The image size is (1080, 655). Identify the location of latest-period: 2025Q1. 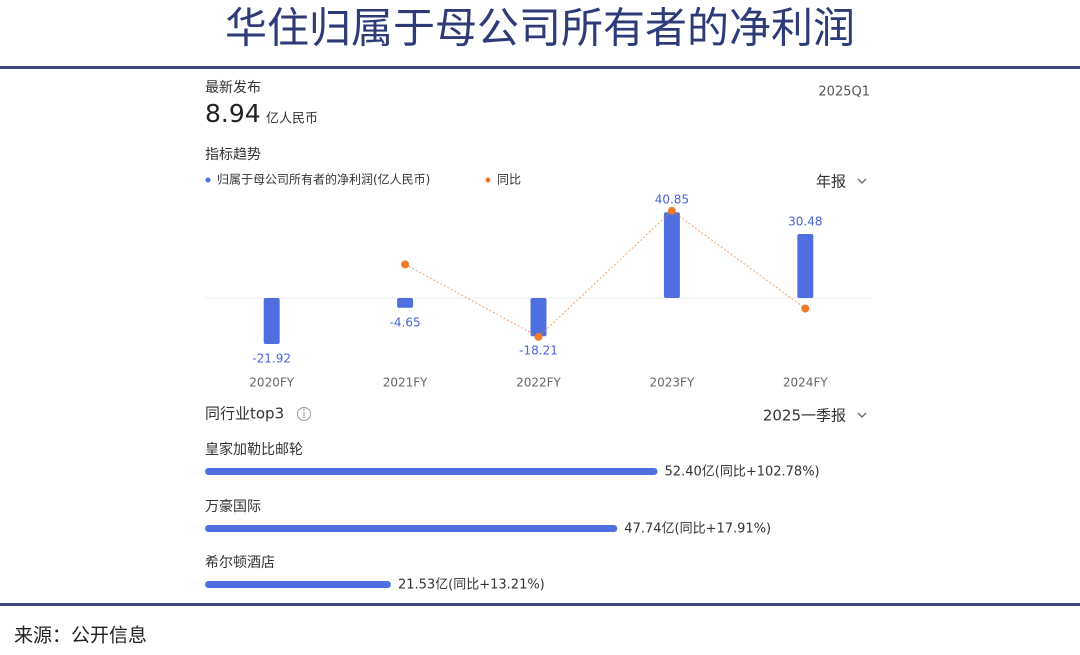
(844, 92).